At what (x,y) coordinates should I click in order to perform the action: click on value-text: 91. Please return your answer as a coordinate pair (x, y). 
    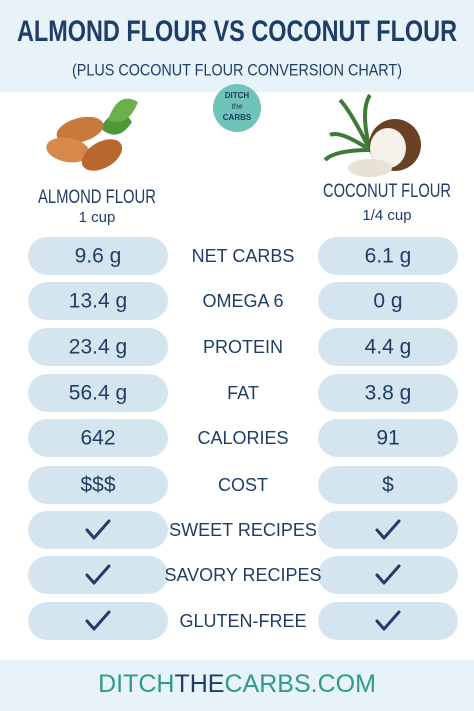
    Looking at the image, I should click on (387, 438).